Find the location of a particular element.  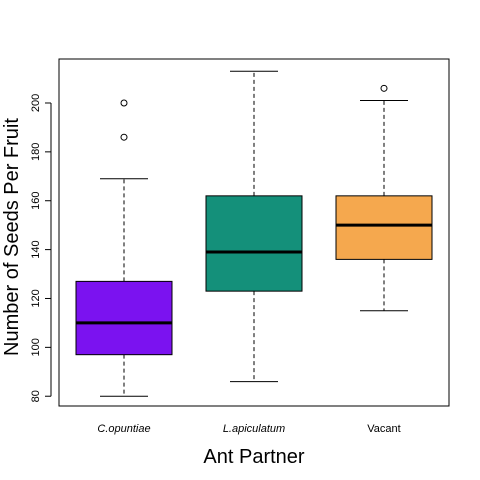

y-tick-label: 180 is located at coordinates (36, 152).